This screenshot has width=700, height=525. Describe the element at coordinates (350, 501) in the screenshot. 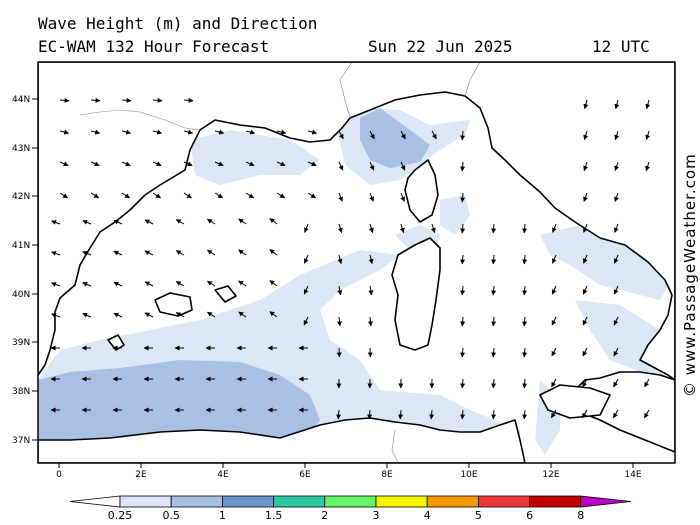

I see `wave-height-colorbar` at that location.